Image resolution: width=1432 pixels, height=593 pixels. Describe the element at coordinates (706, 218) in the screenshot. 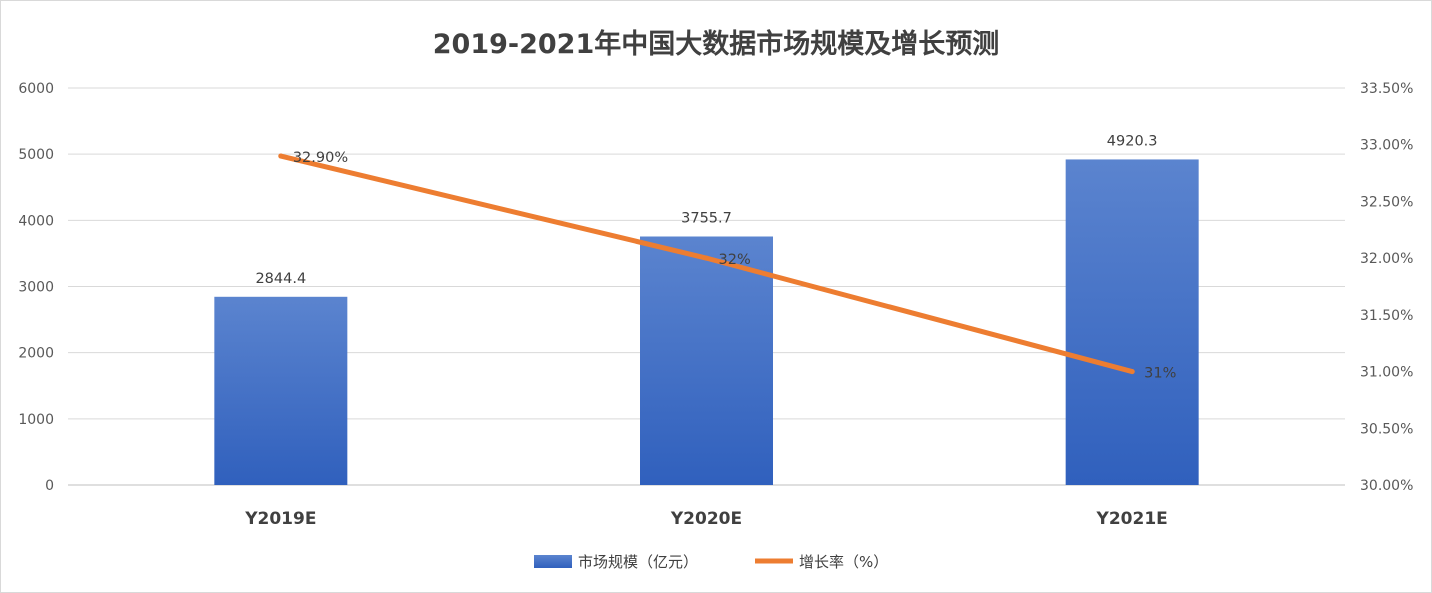

I see `bar-data-label: 3755.7` at that location.